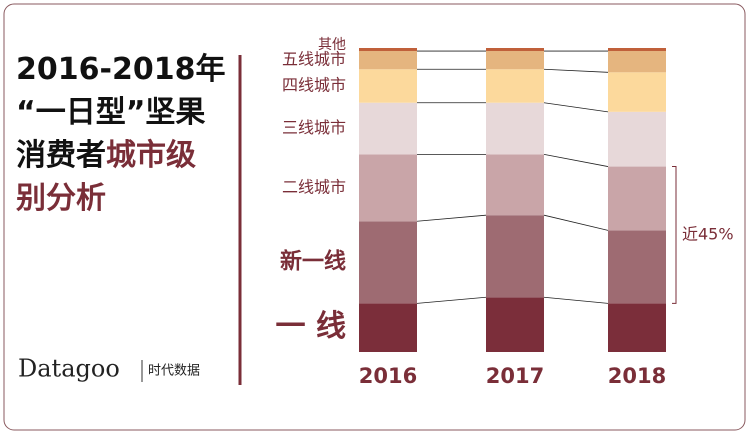  Describe the element at coordinates (69, 369) in the screenshot. I see `logo-name: Datagoo` at that location.